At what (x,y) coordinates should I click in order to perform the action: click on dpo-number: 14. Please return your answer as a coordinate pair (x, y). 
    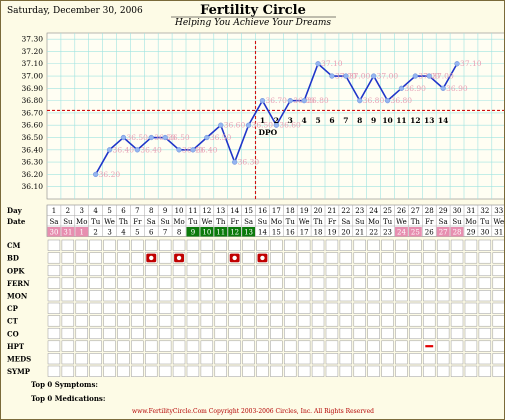
    Looking at the image, I should click on (443, 120).